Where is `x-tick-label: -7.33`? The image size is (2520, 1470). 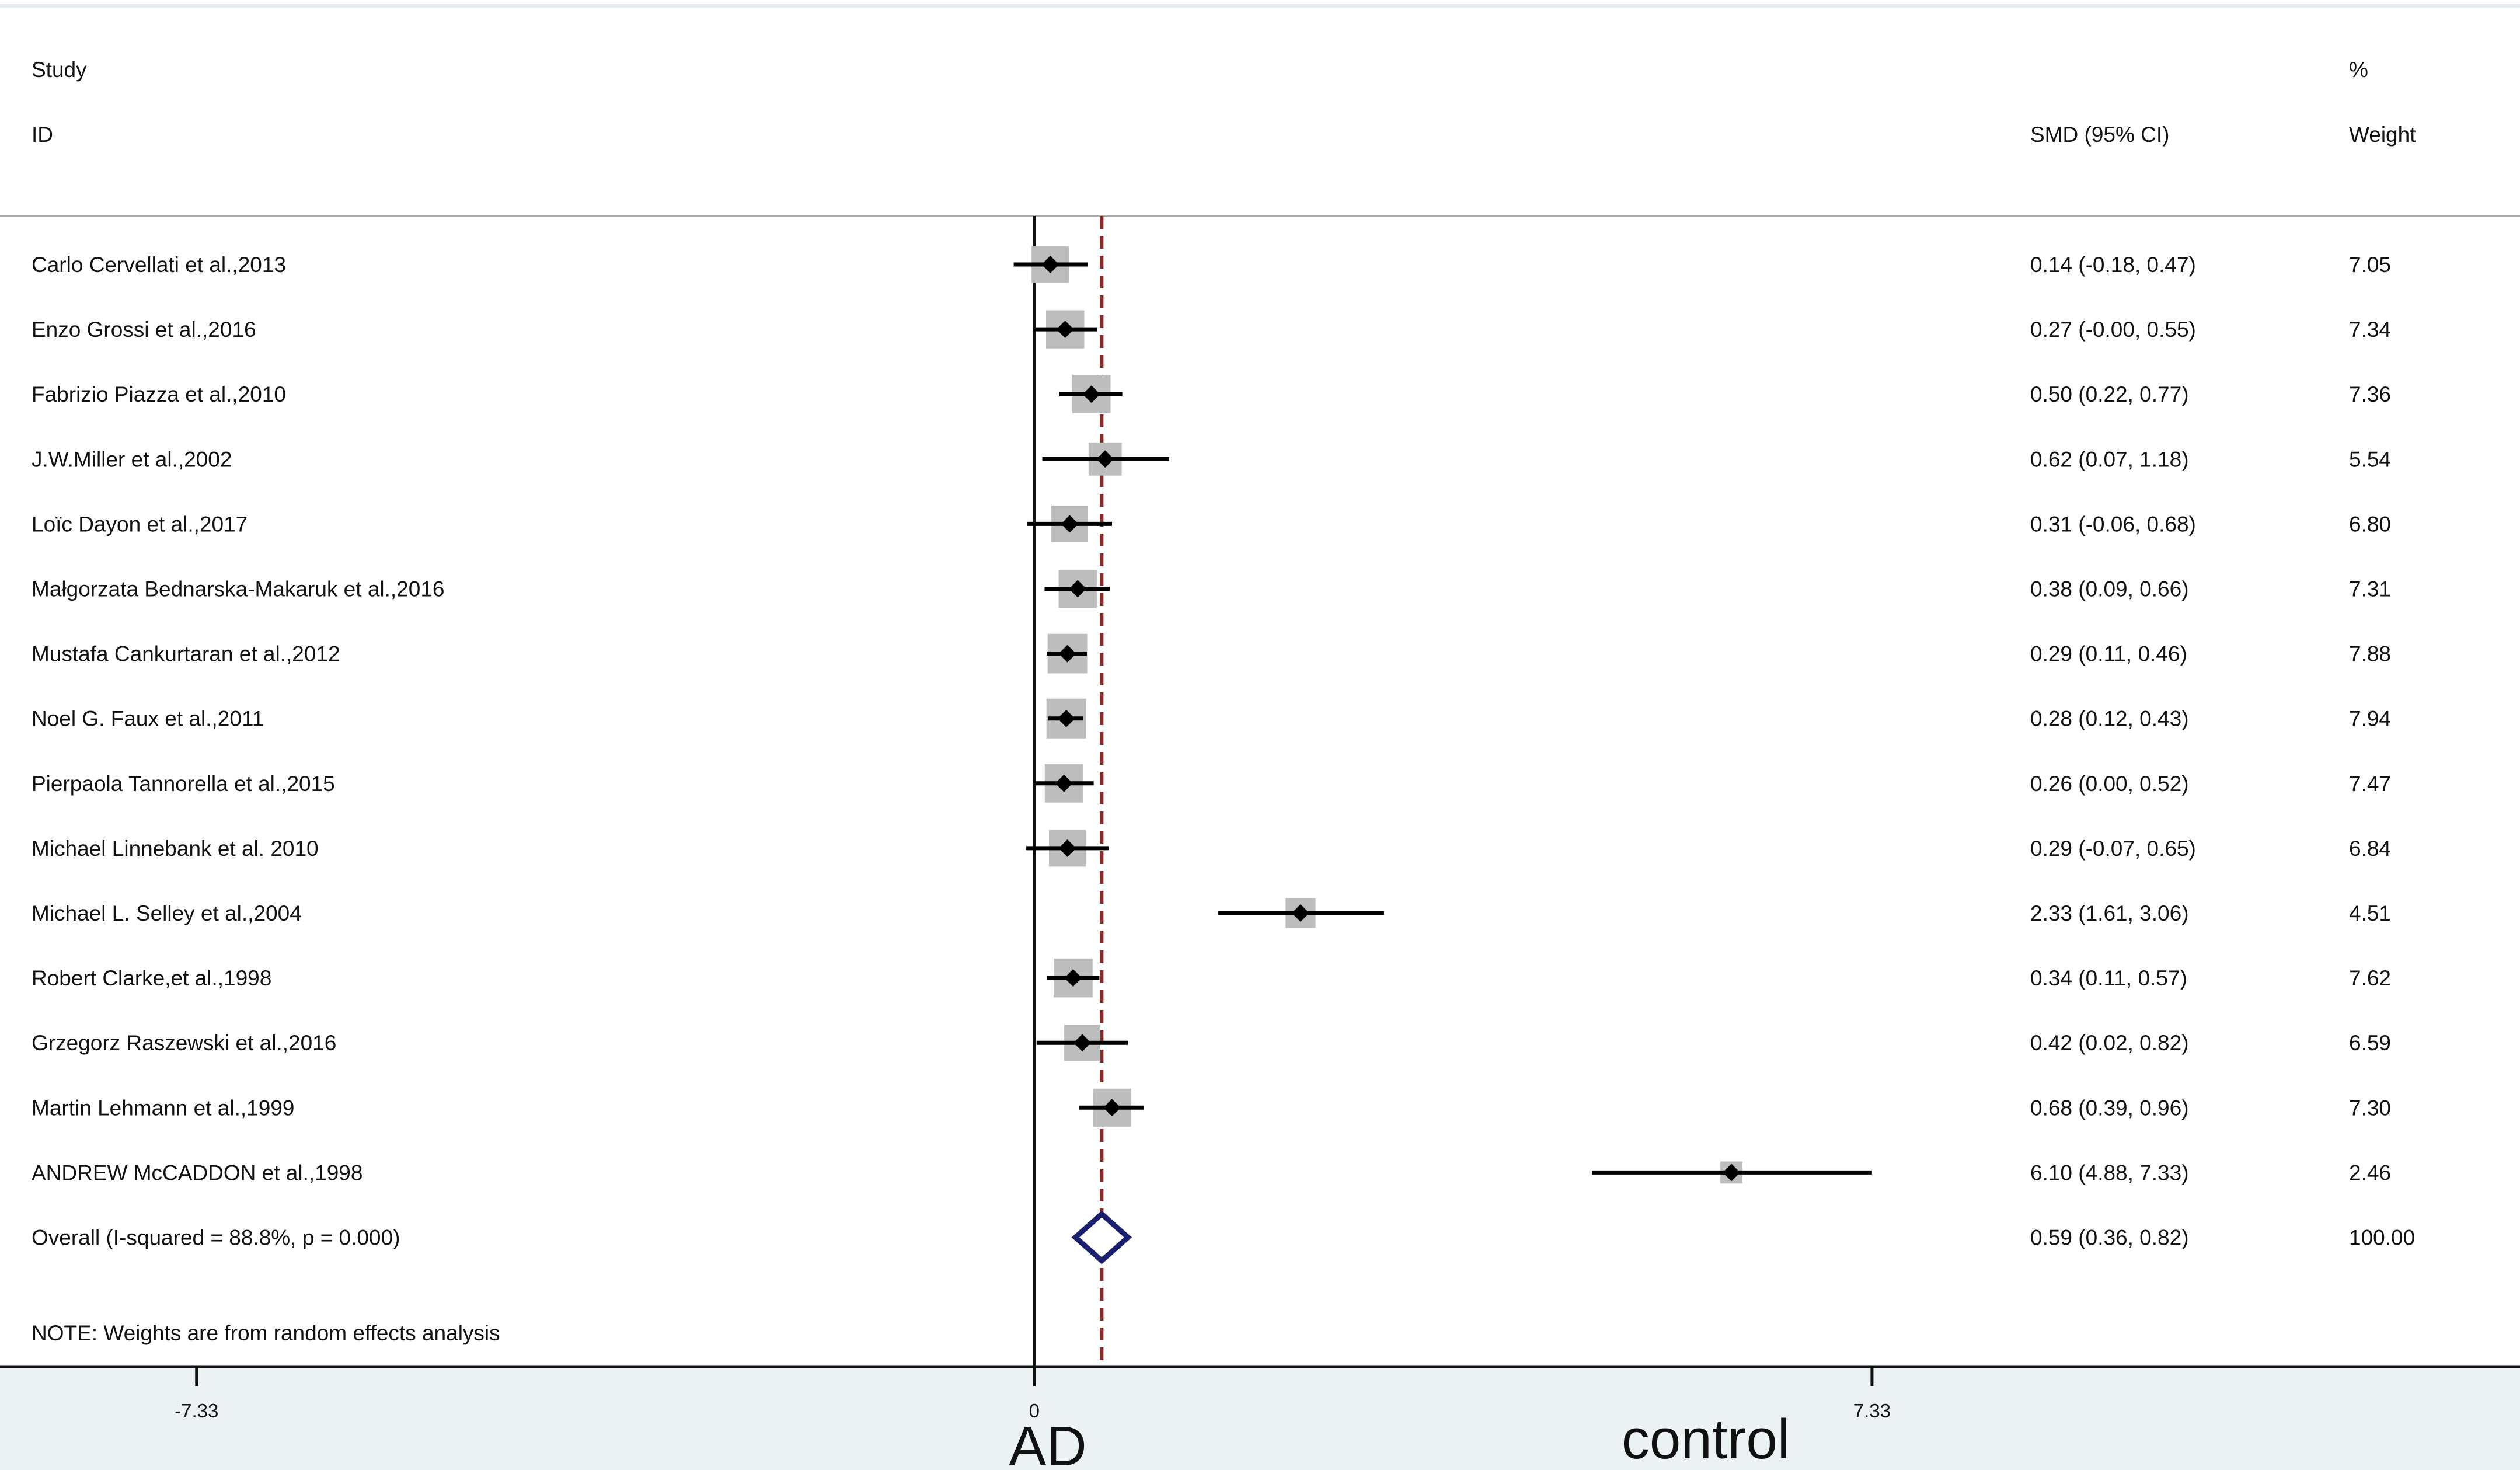 x-tick-label: -7.33 is located at coordinates (196, 1411).